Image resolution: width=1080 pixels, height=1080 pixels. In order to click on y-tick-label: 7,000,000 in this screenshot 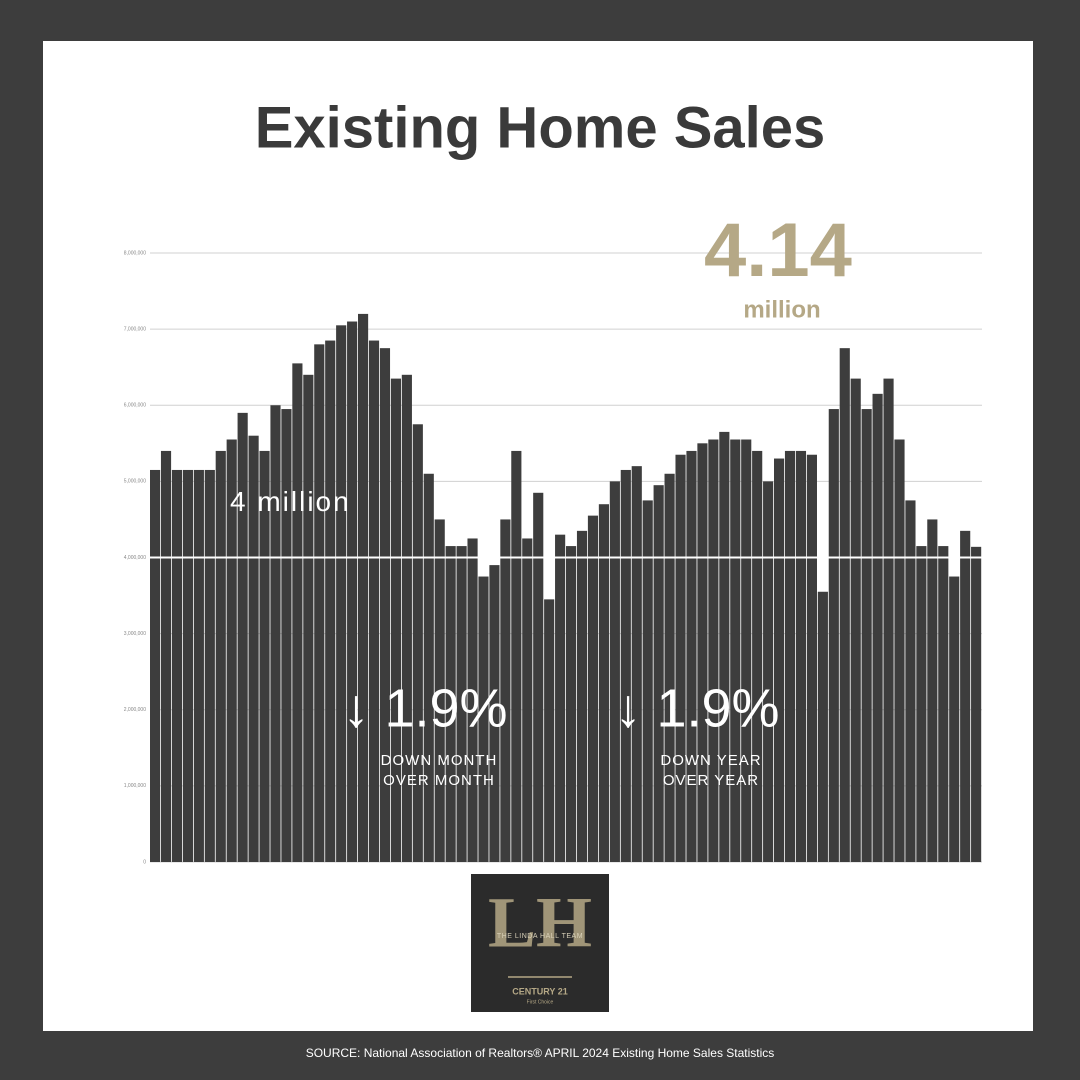, I will do `click(135, 329)`.